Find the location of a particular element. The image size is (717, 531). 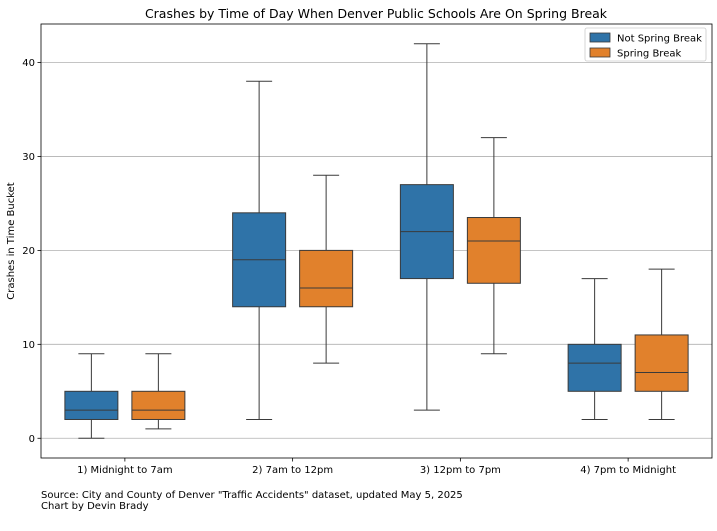

legend-label: Not Spring Break is located at coordinates (659, 39).